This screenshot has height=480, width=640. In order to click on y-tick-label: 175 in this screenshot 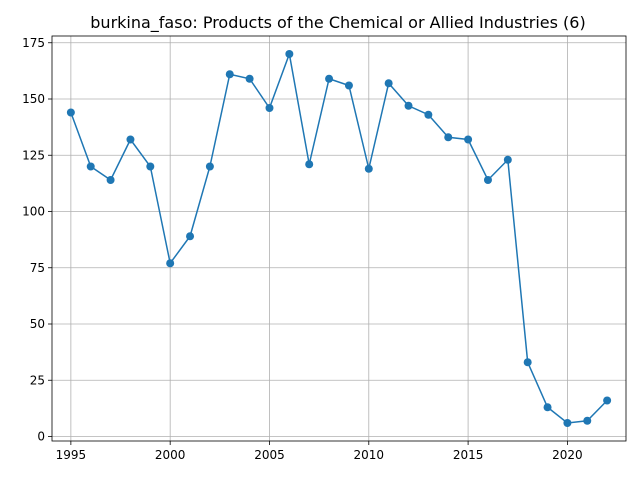, I will do `click(33, 43)`.